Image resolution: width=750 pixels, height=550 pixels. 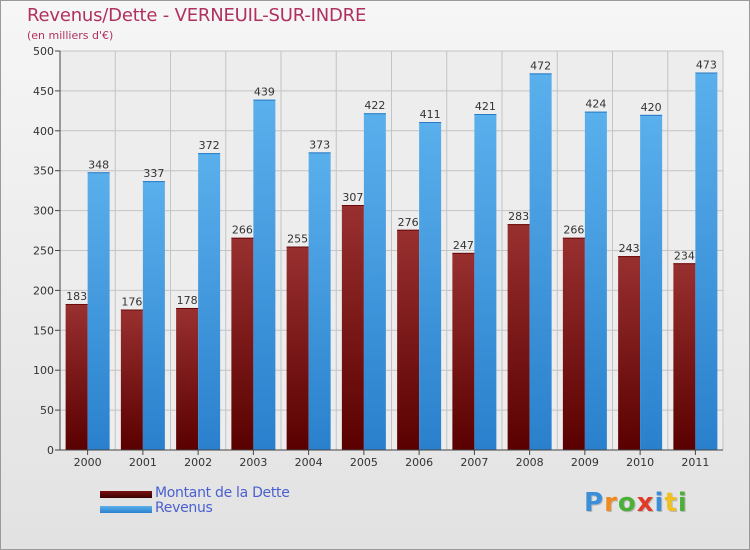 I want to click on y-tick-label: 350, so click(x=43, y=171).